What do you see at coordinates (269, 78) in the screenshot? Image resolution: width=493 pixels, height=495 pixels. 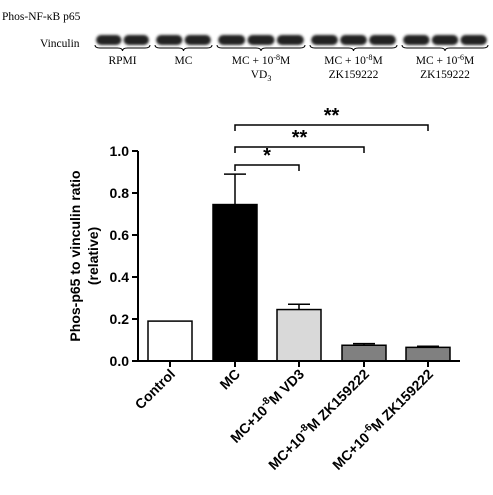 I see `lane-label-subscript: 3` at bounding box center [269, 78].